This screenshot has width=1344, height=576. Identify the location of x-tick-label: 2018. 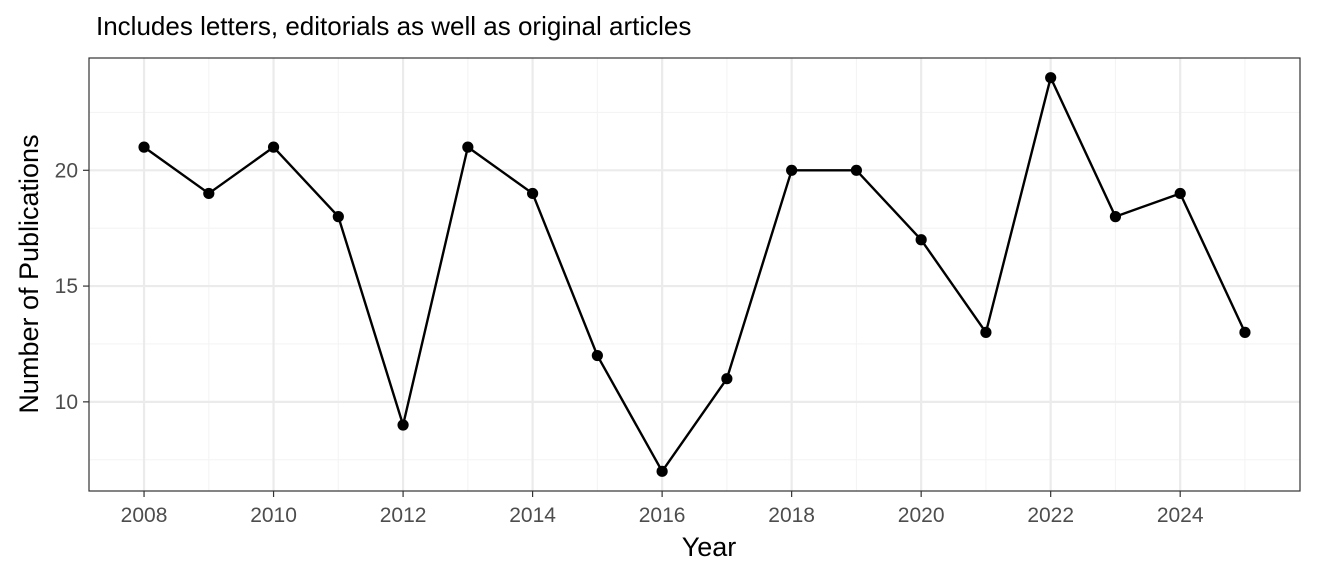
(791, 515).